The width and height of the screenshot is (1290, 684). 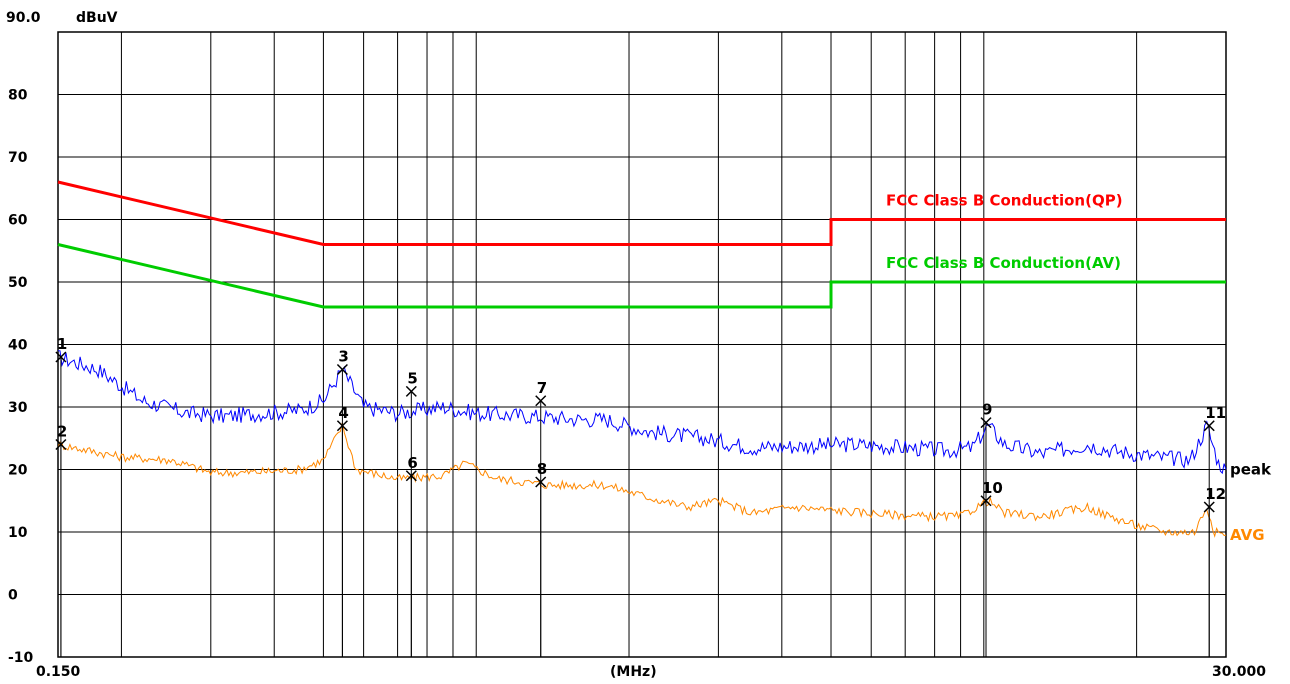 What do you see at coordinates (1004, 201) in the screenshot?
I see `legend-entry: FCC Class B Conduction(QP)` at bounding box center [1004, 201].